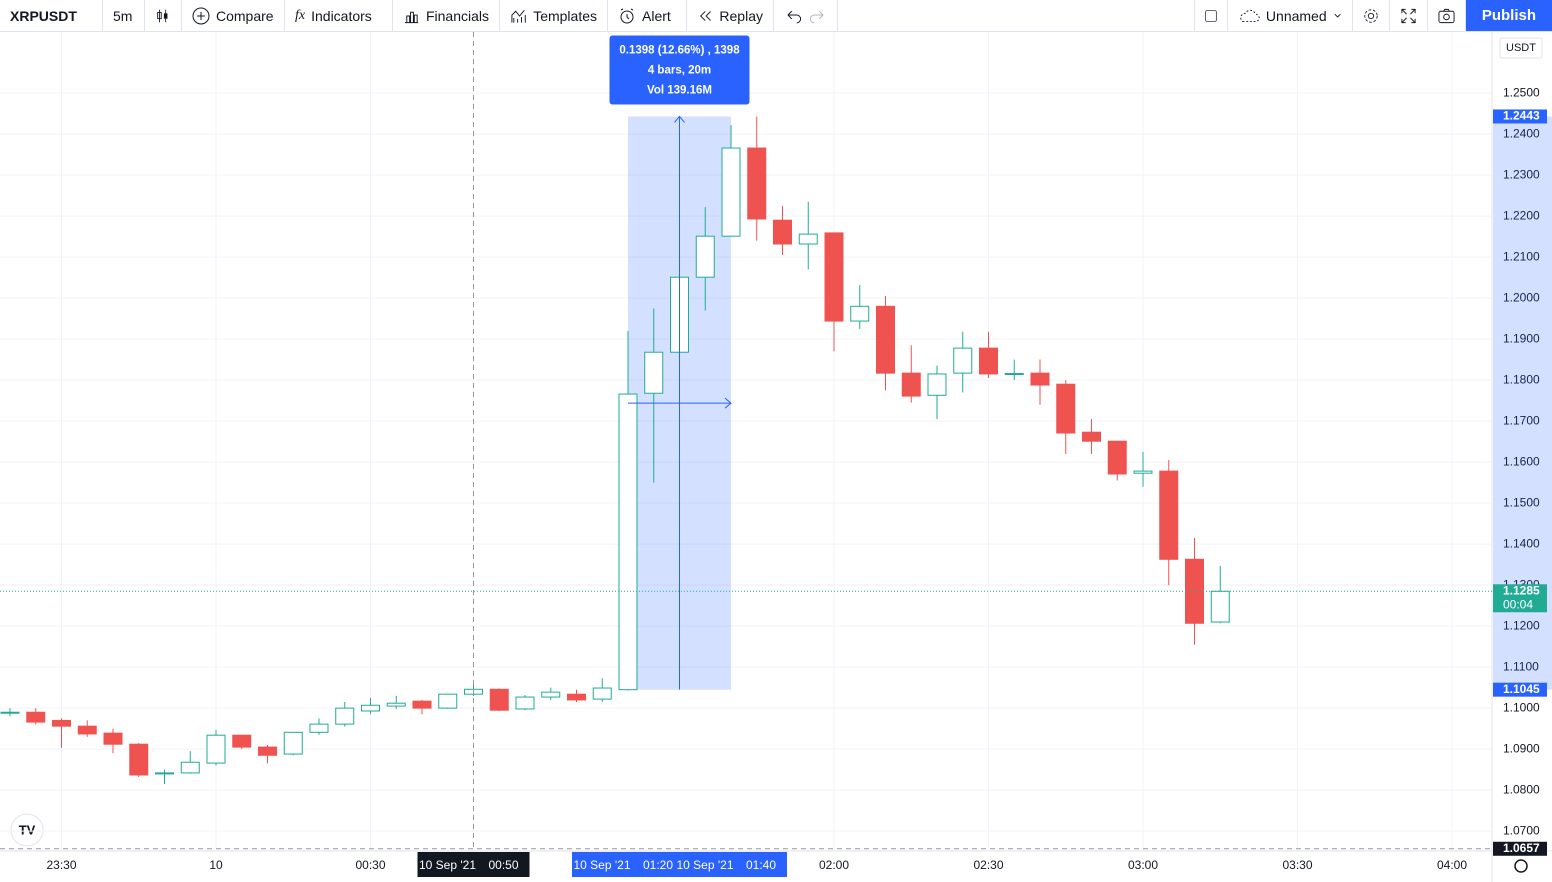  What do you see at coordinates (1508, 15) in the screenshot?
I see `publish-button: Publish` at bounding box center [1508, 15].